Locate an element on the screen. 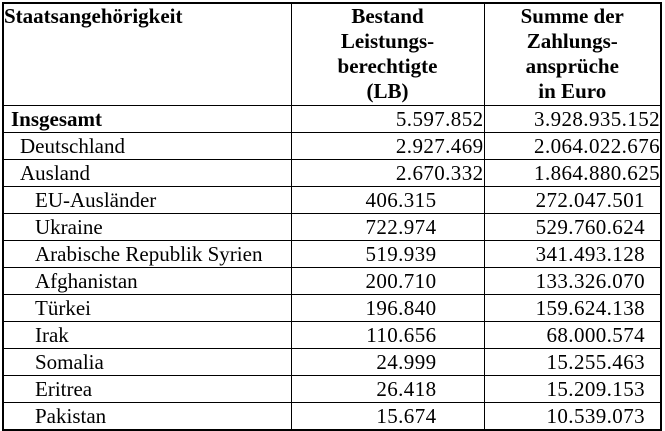  claims-value-cell: 15.255.463 is located at coordinates (572, 362).